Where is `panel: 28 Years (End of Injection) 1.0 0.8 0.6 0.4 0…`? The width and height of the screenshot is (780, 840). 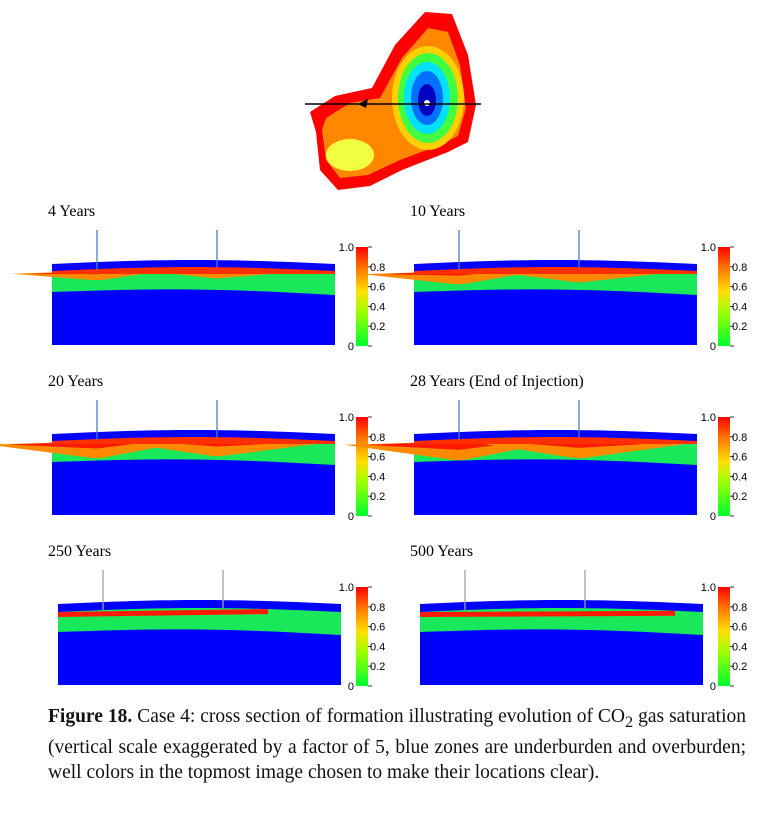 panel: 28 Years (End of Injection) 1.0 0.8 0.6 0.4 0… is located at coordinates (545, 448).